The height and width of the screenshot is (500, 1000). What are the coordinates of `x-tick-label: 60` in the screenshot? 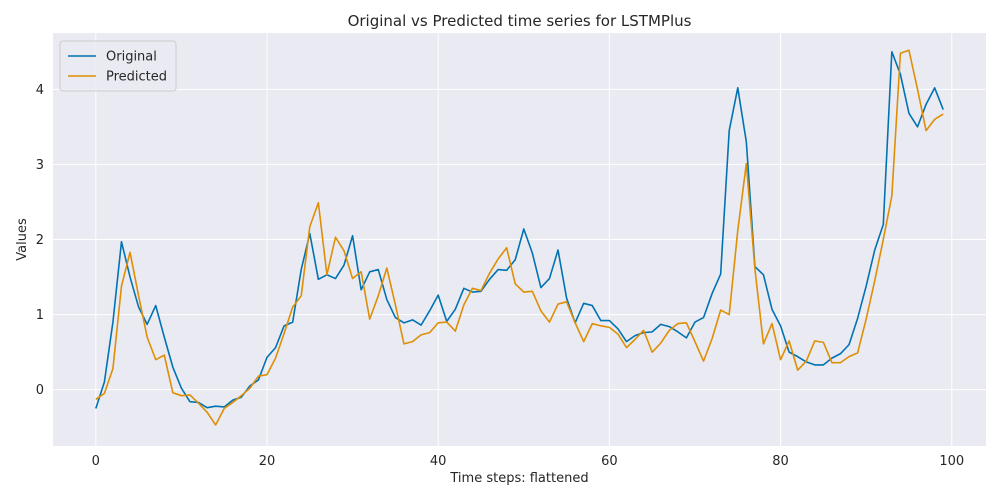 It's located at (609, 461).